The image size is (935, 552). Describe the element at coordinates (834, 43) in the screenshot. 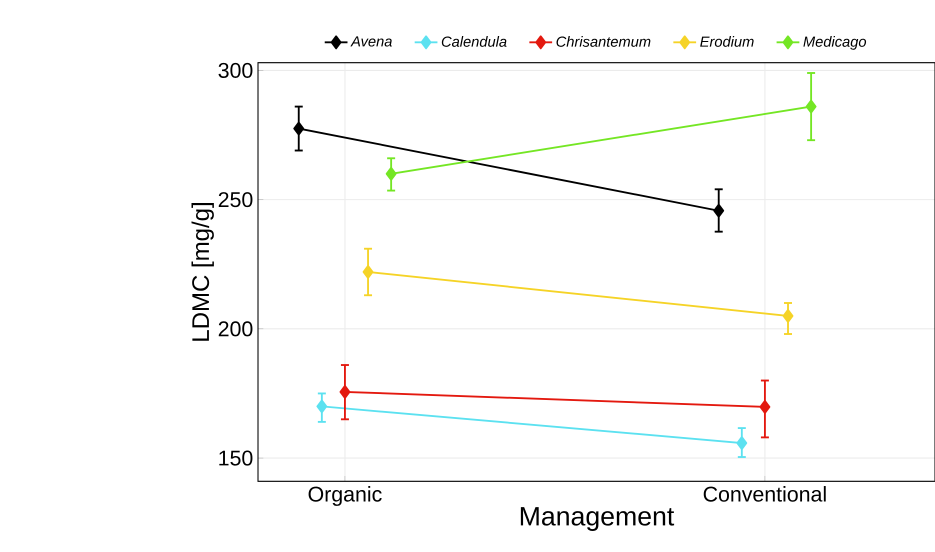

I see `legend-label: Medicago` at that location.